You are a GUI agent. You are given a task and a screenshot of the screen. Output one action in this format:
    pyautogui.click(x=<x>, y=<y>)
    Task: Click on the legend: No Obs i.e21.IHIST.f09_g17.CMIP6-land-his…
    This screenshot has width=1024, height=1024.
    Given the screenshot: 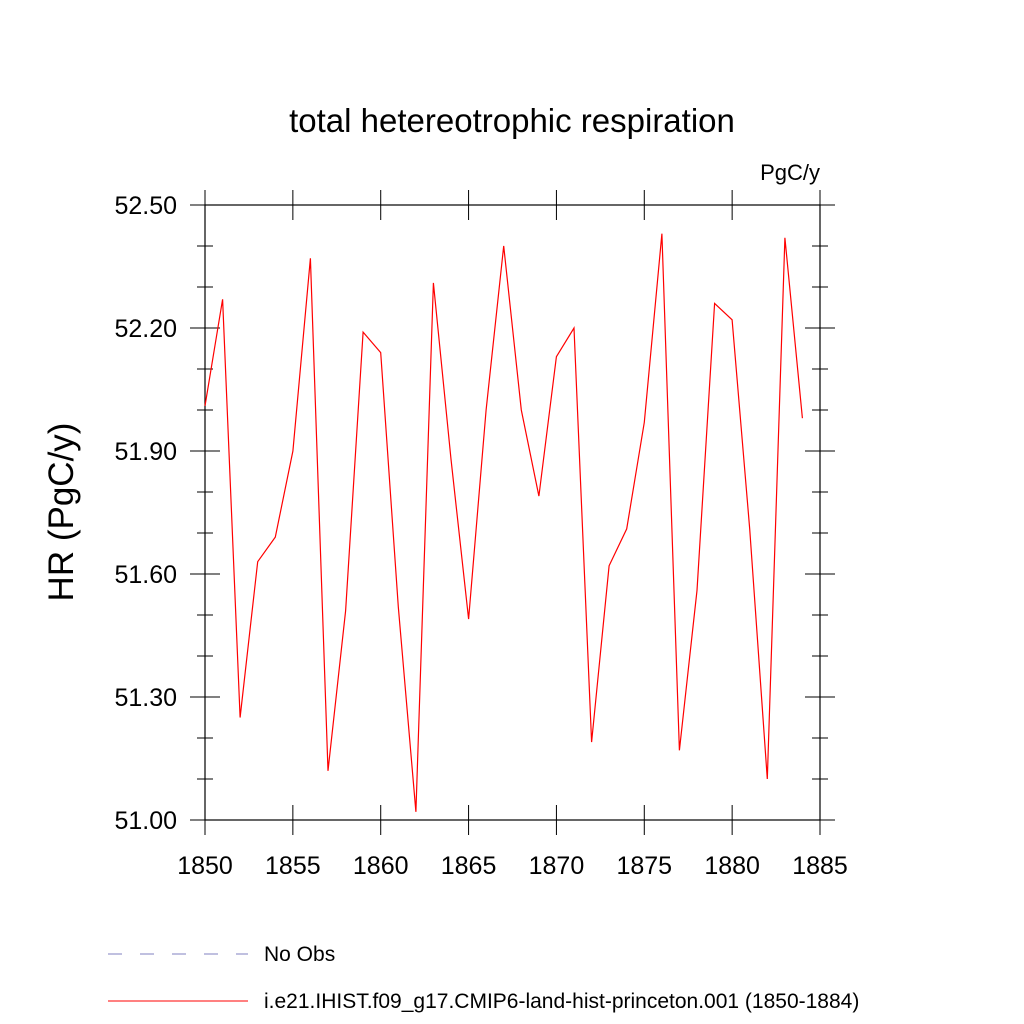 What is the action you would take?
    pyautogui.click(x=483, y=978)
    